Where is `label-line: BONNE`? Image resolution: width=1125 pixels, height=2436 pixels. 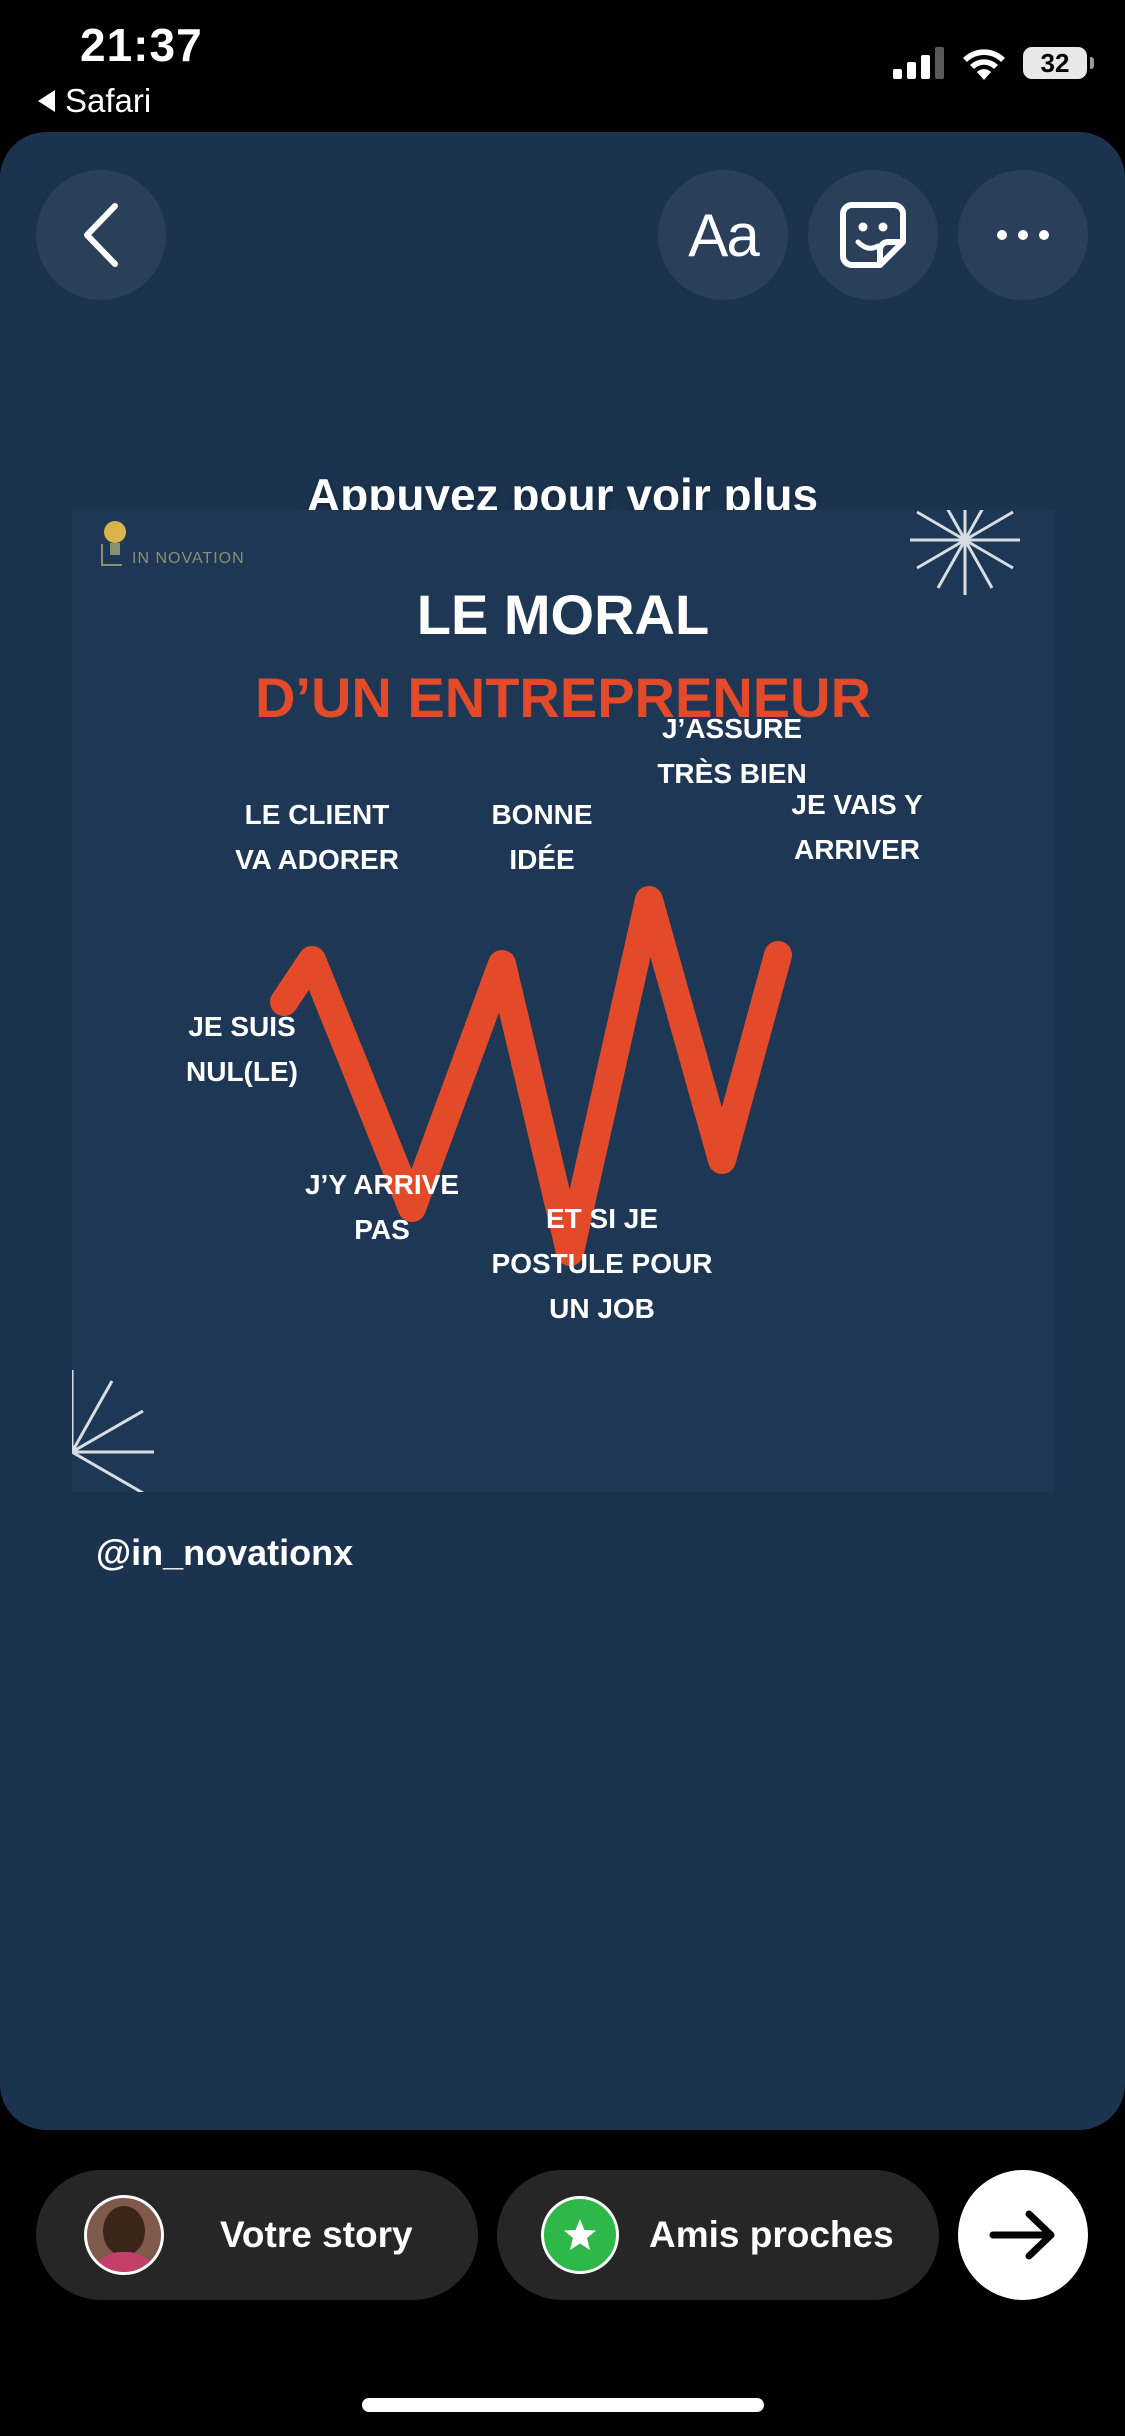 label-line: BONNE is located at coordinates (542, 814).